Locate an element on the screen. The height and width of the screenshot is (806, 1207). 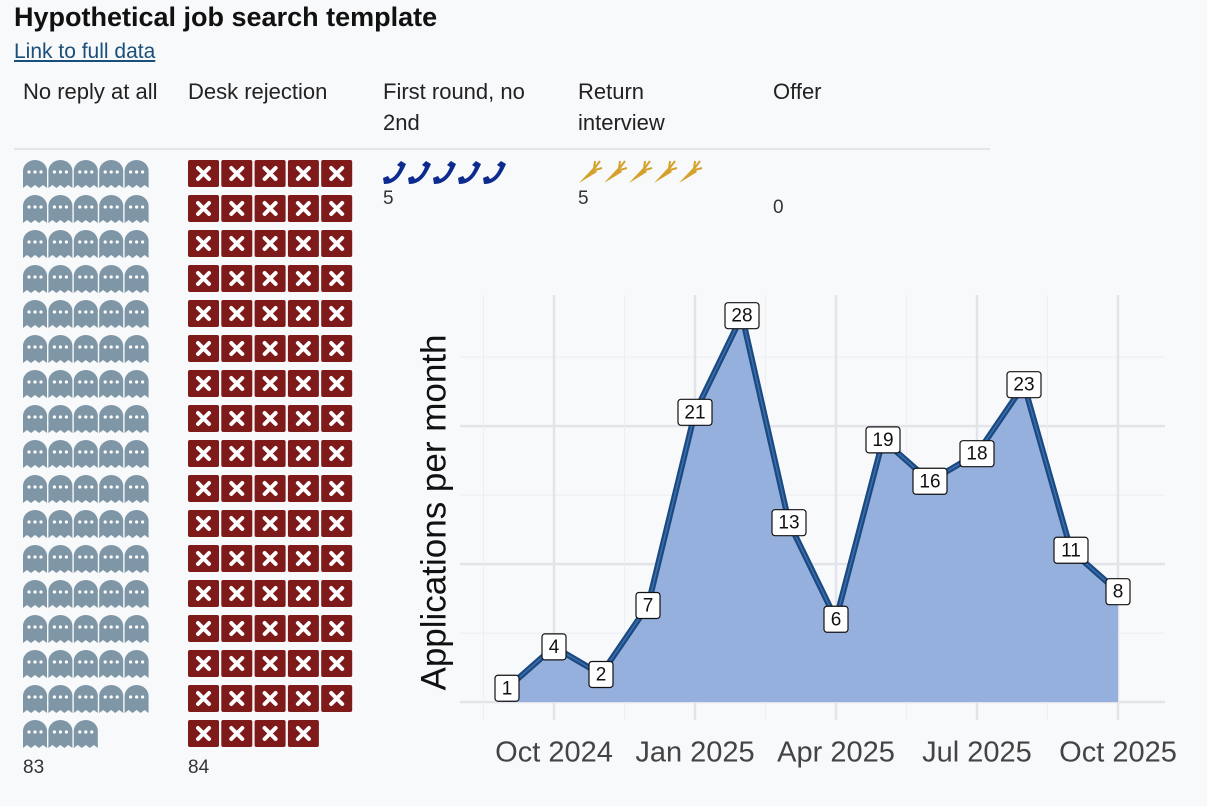
data-link: Link to full data is located at coordinates (85, 51).